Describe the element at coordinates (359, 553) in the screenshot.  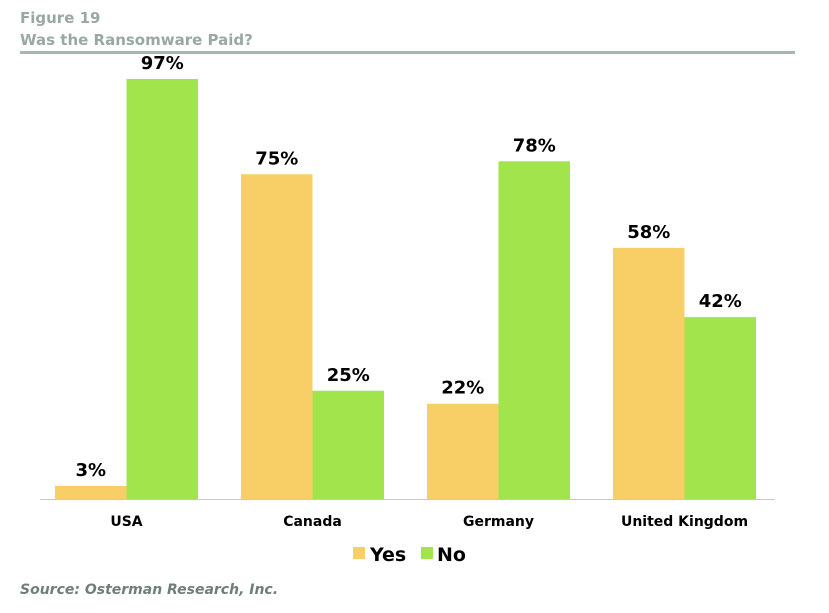
I see `legend-swatch-yes` at that location.